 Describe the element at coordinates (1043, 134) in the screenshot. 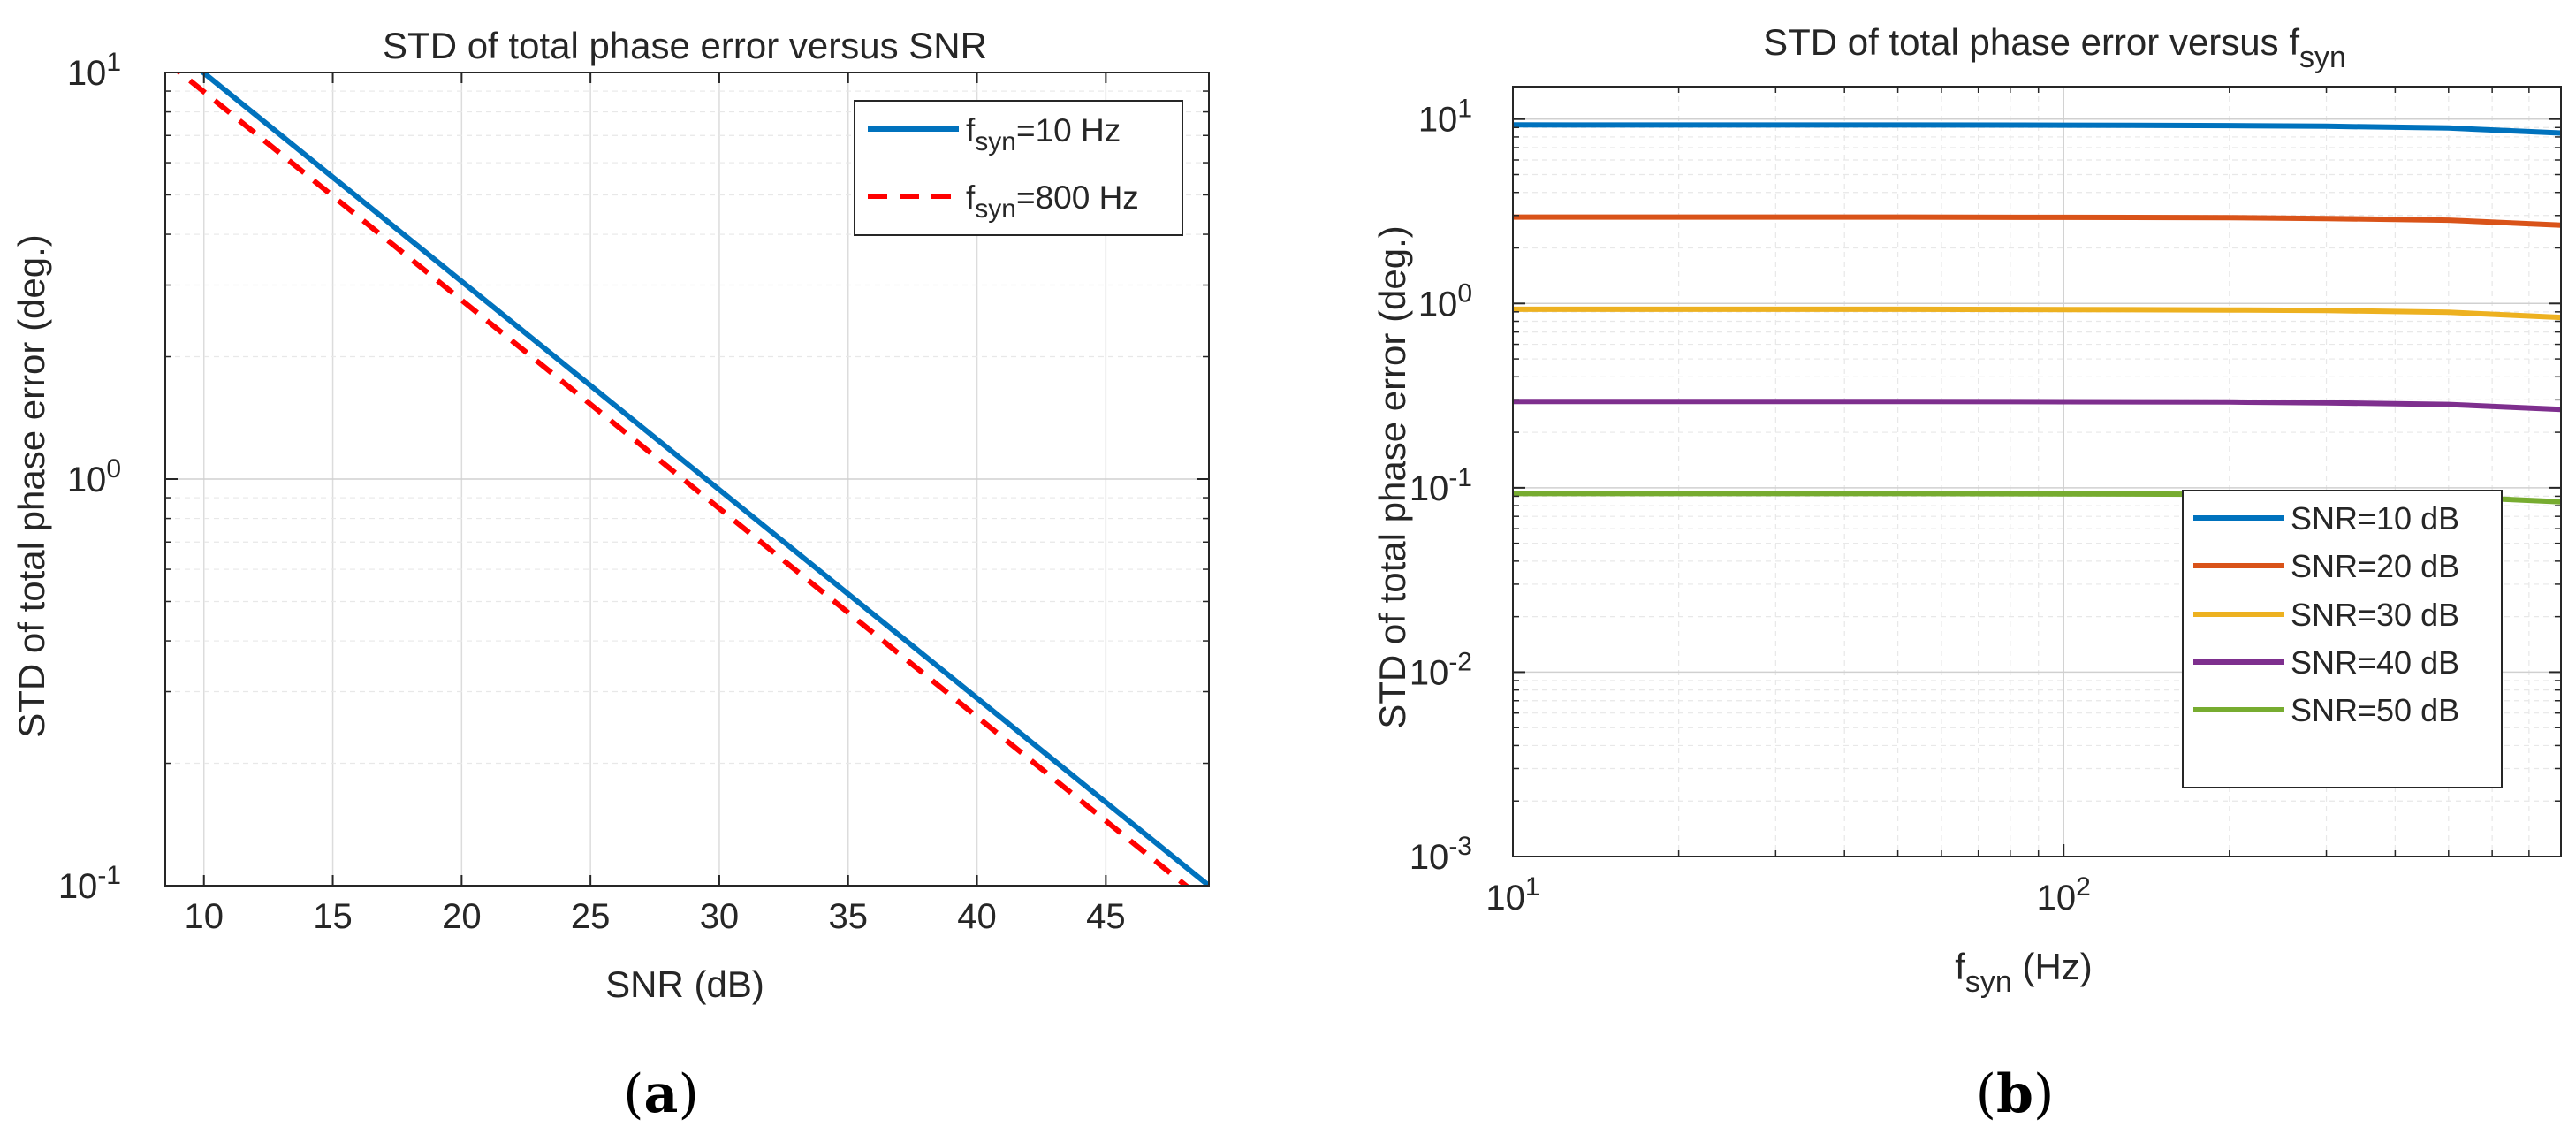

I see `panel-a-legend-entry-1: fsyn=10 Hz` at that location.